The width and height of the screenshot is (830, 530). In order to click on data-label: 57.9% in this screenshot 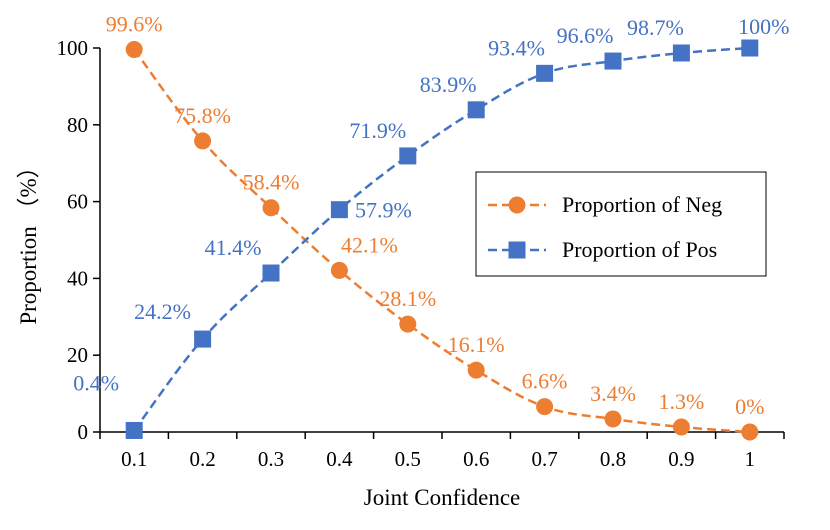, I will do `click(383, 210)`.